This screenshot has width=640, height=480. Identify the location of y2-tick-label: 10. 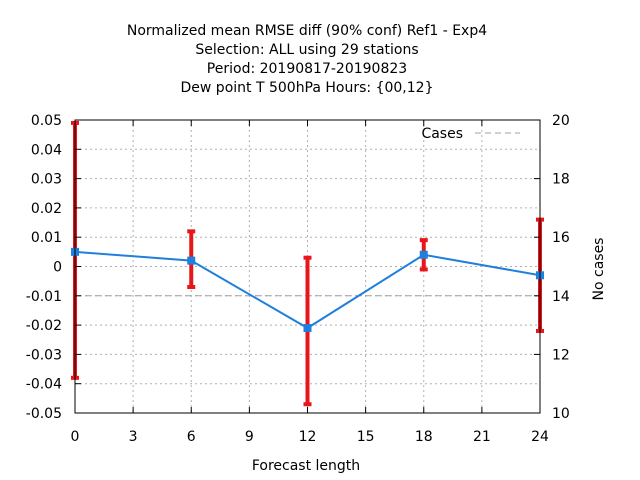
(561, 414).